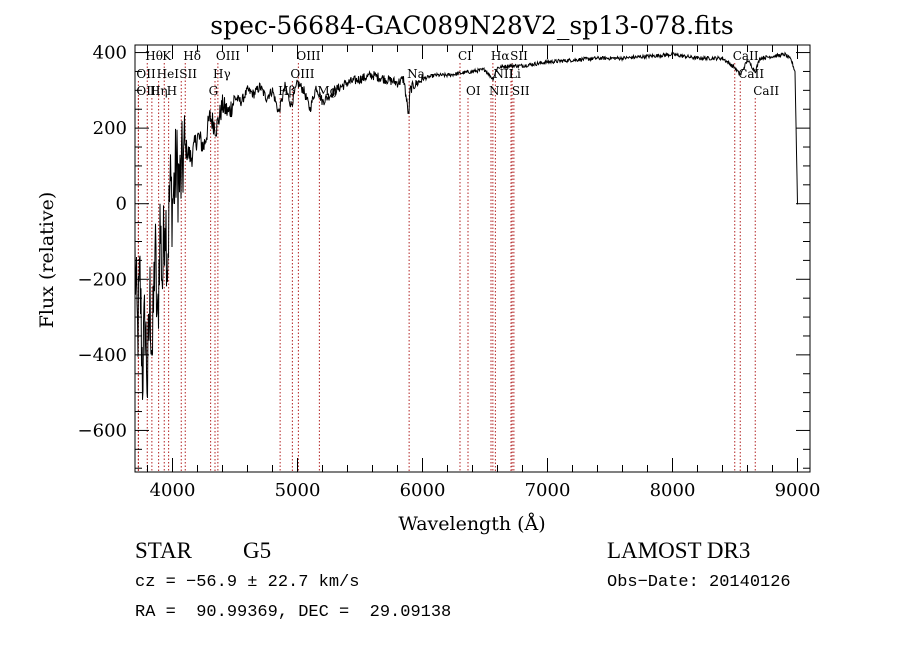  Describe the element at coordinates (154, 56) in the screenshot. I see `line-marker-label-0: Hθ` at that location.